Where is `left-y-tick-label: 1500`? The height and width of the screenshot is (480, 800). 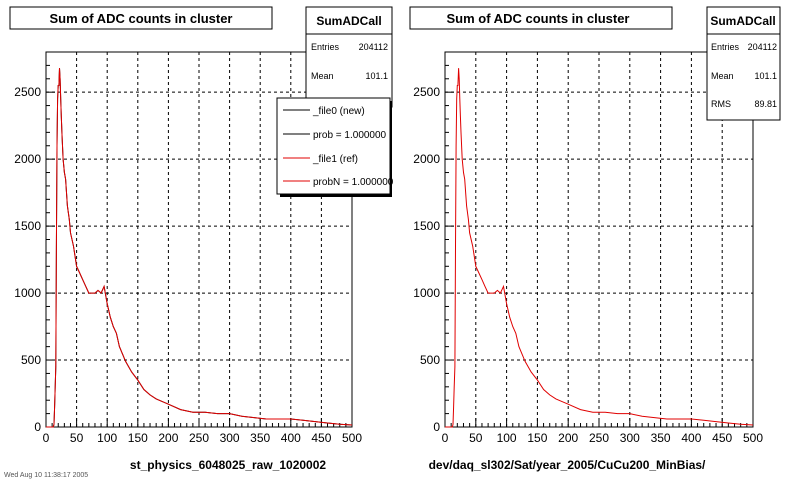 left-y-tick-label: 1500 is located at coordinates (27, 226).